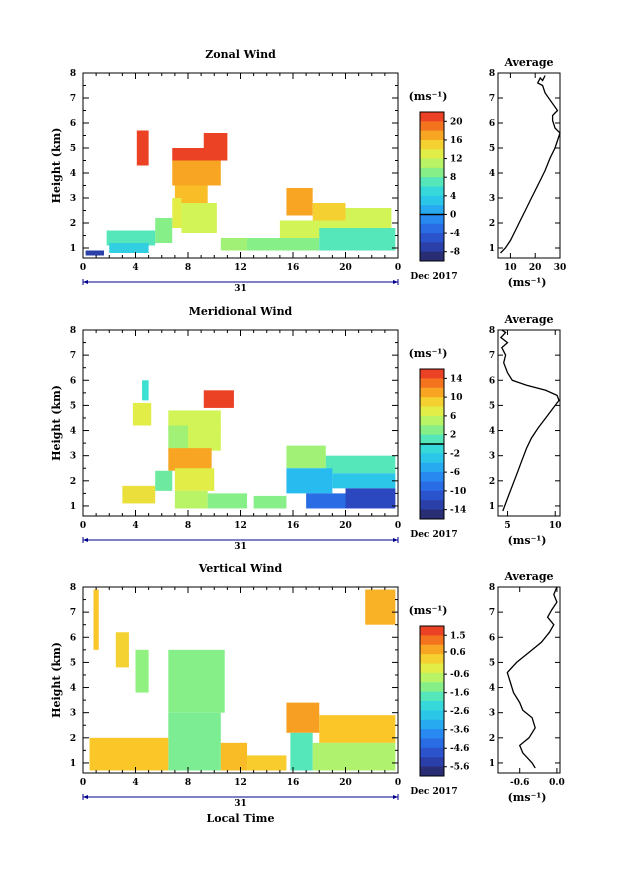  I want to click on colorbar-tick-label: -4.6, so click(459, 749).